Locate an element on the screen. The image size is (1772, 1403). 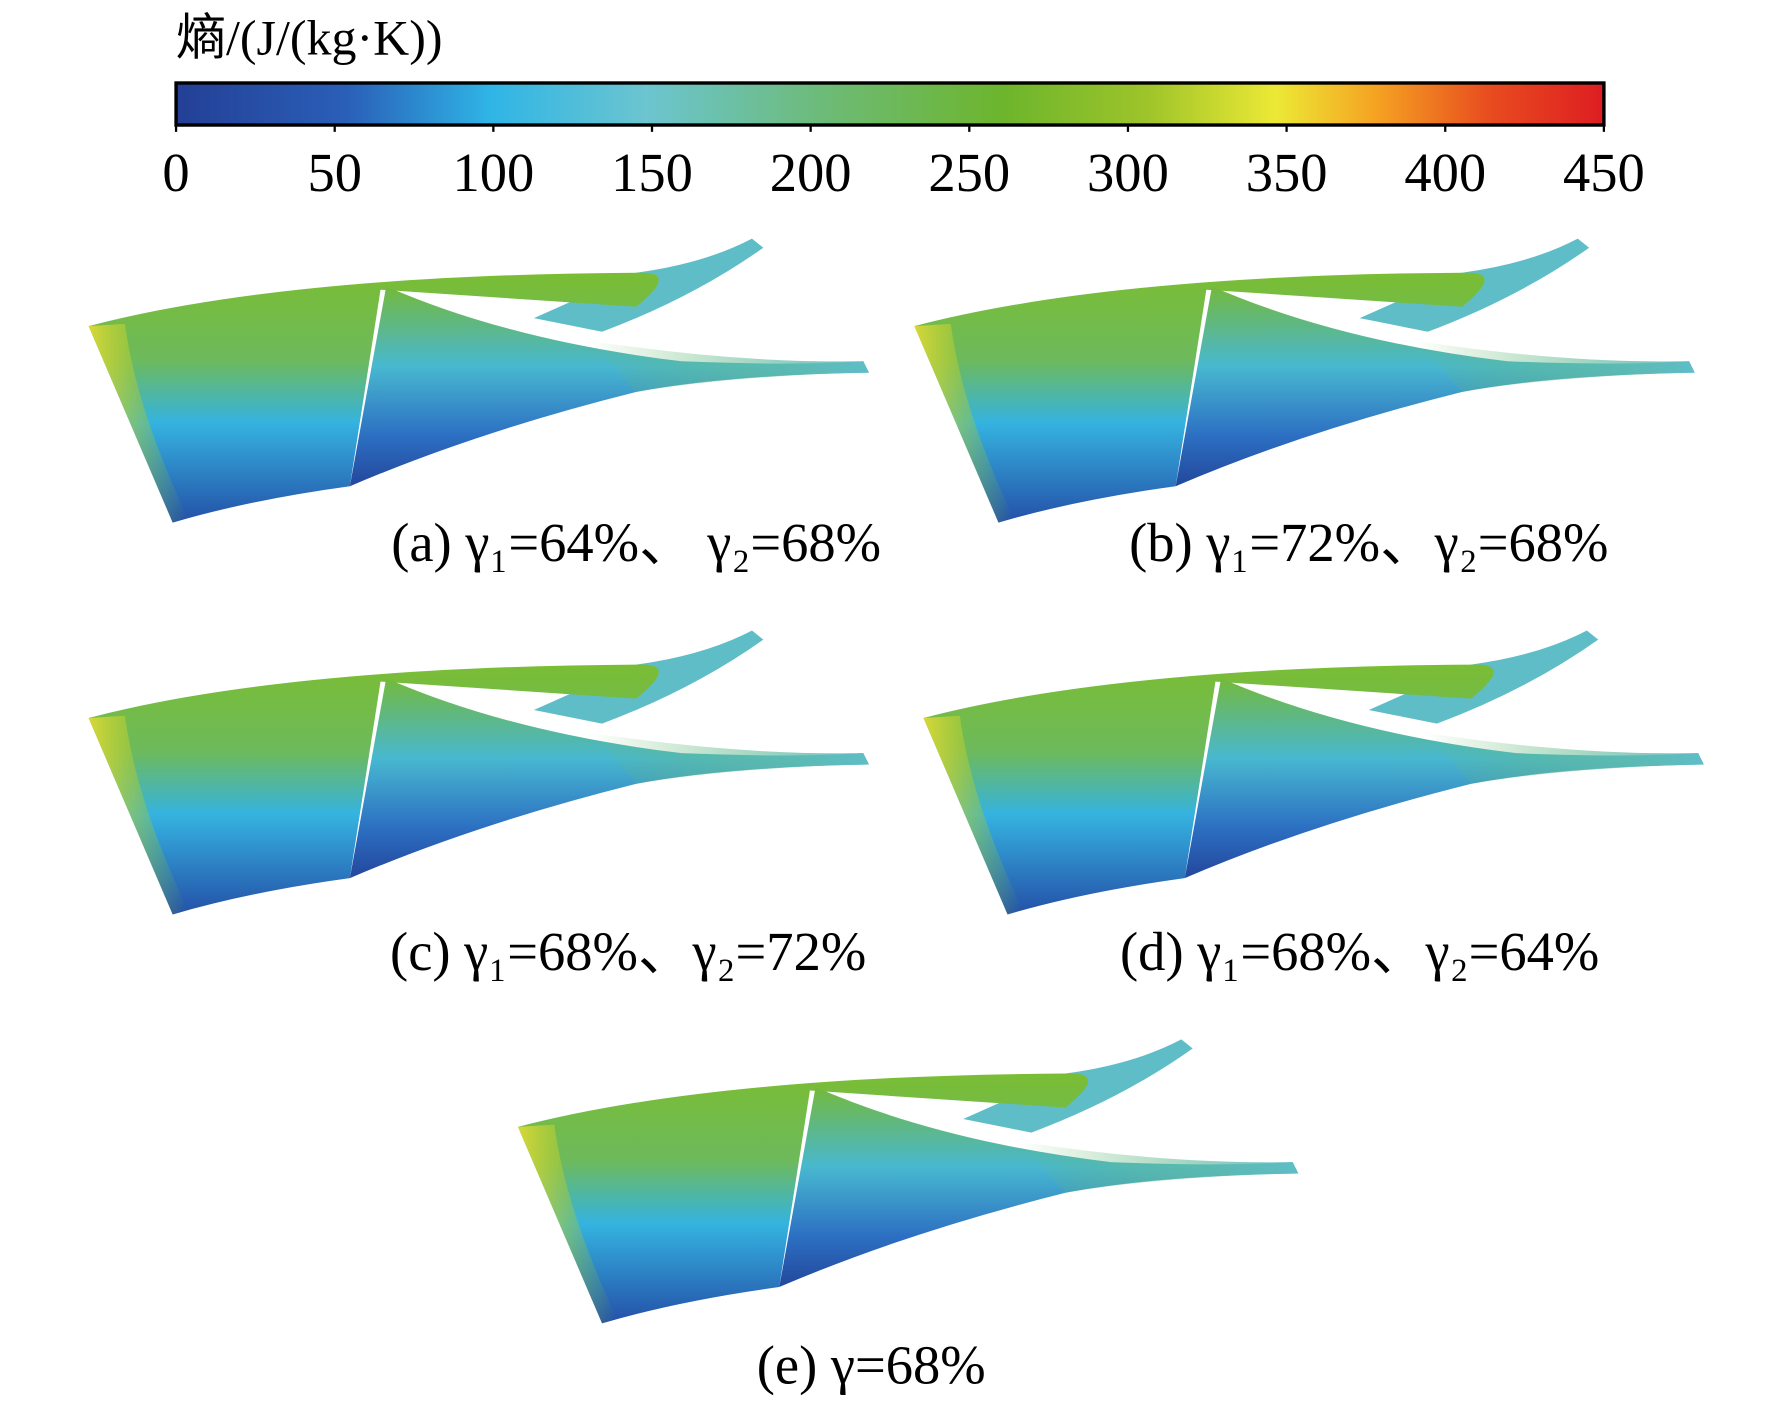
colorbar is located at coordinates (890, 104).